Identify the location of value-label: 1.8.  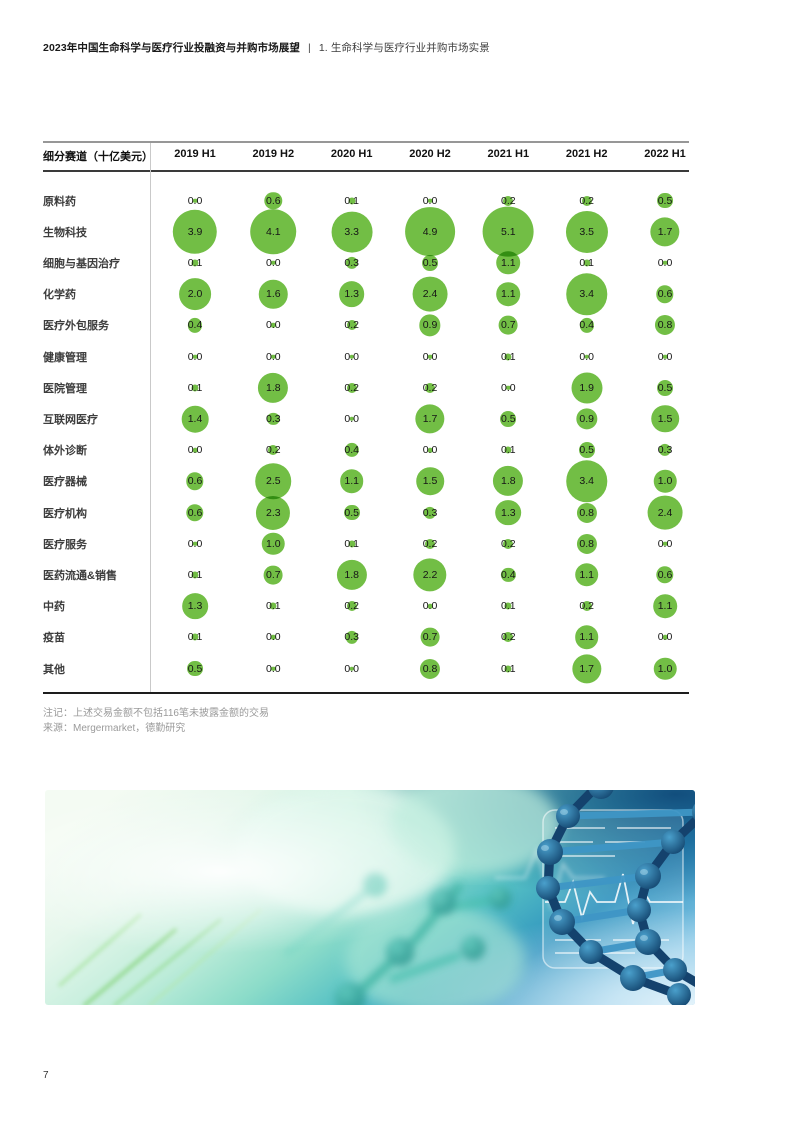
(351, 574).